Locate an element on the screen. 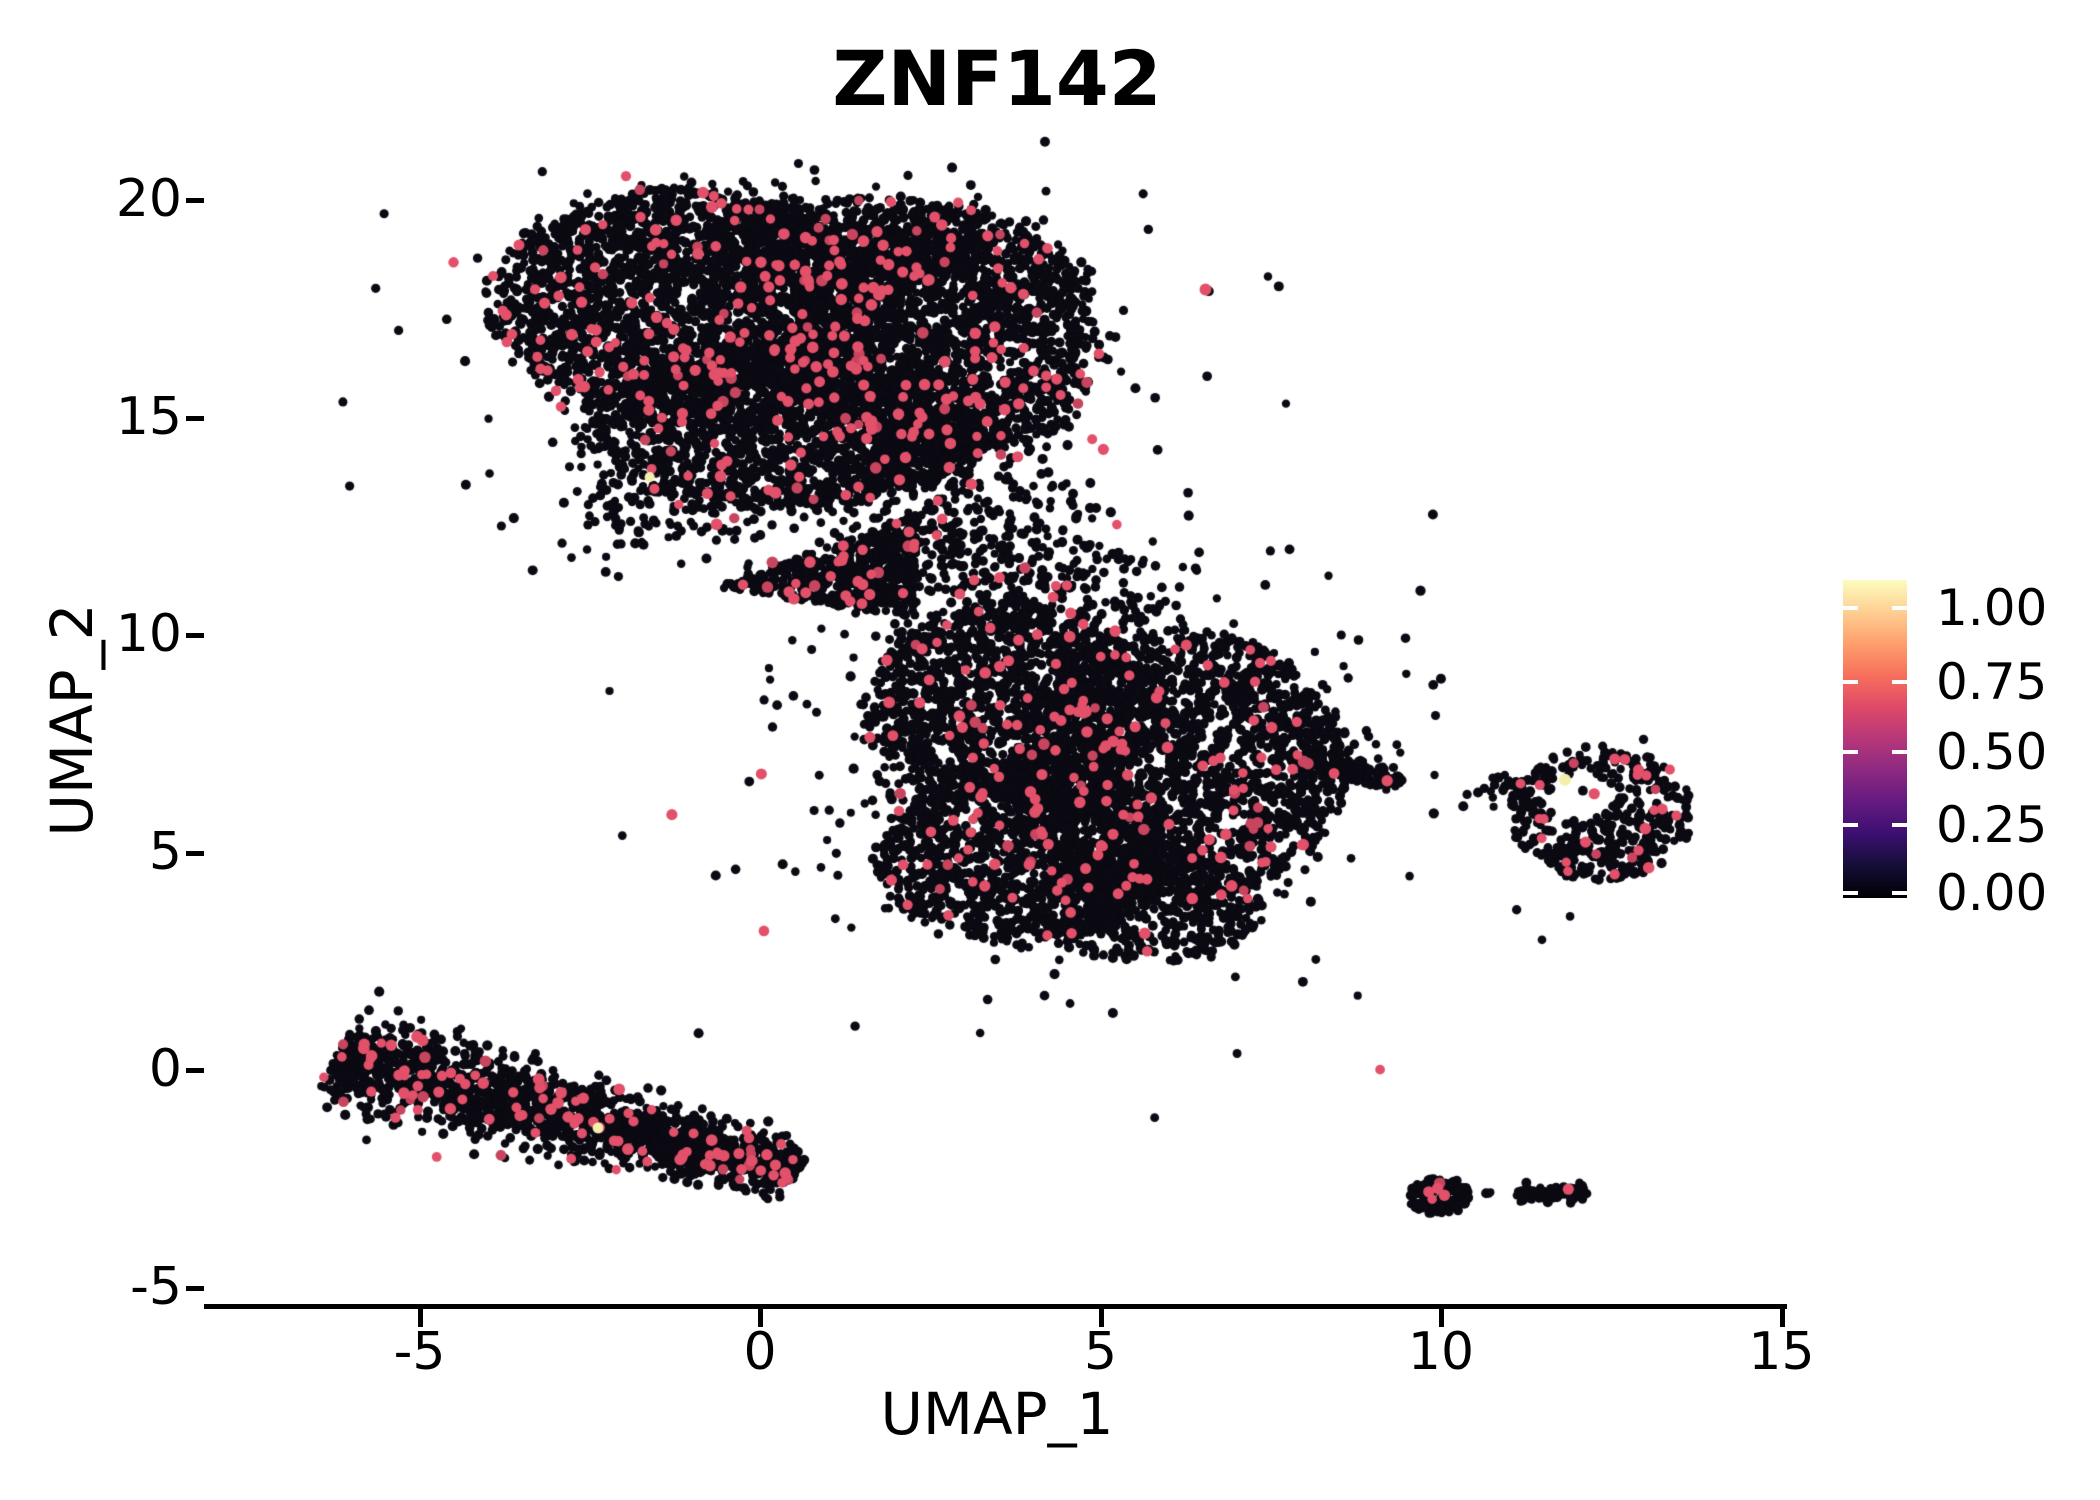 This screenshot has width=2100, height=1500. x-axis-title: UMAP_1 is located at coordinates (997, 1414).